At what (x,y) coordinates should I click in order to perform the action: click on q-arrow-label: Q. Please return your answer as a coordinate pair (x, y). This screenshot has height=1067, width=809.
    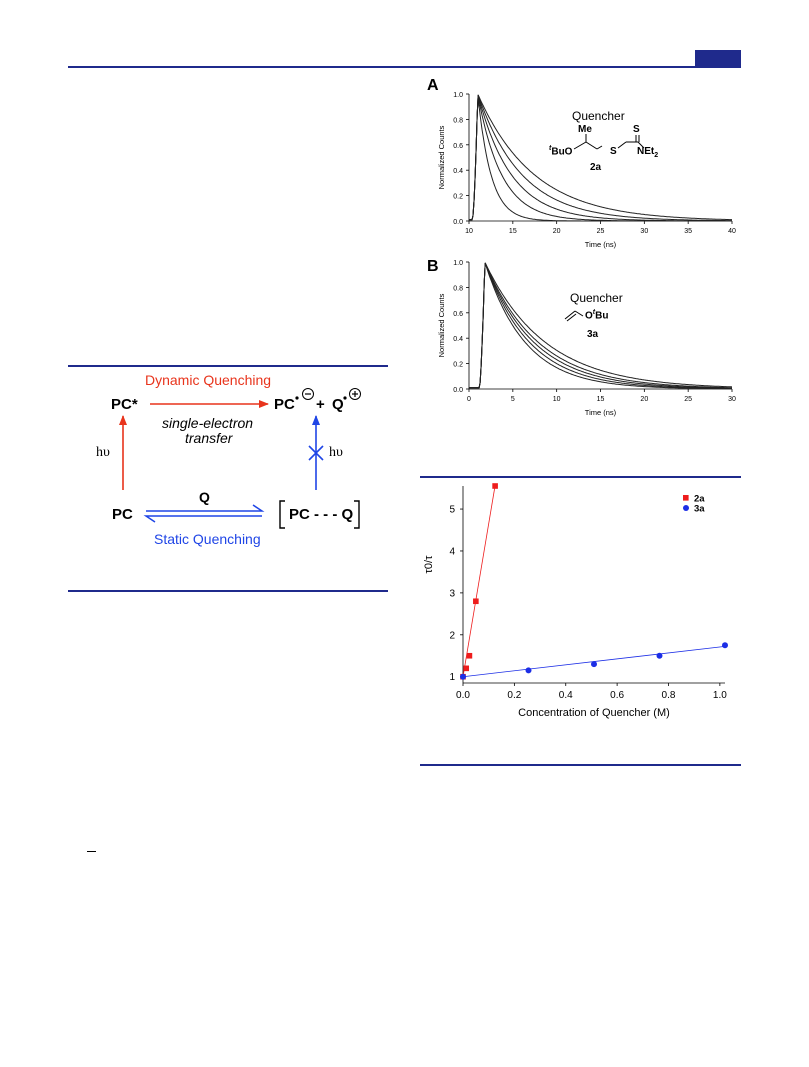
    Looking at the image, I should click on (204, 497).